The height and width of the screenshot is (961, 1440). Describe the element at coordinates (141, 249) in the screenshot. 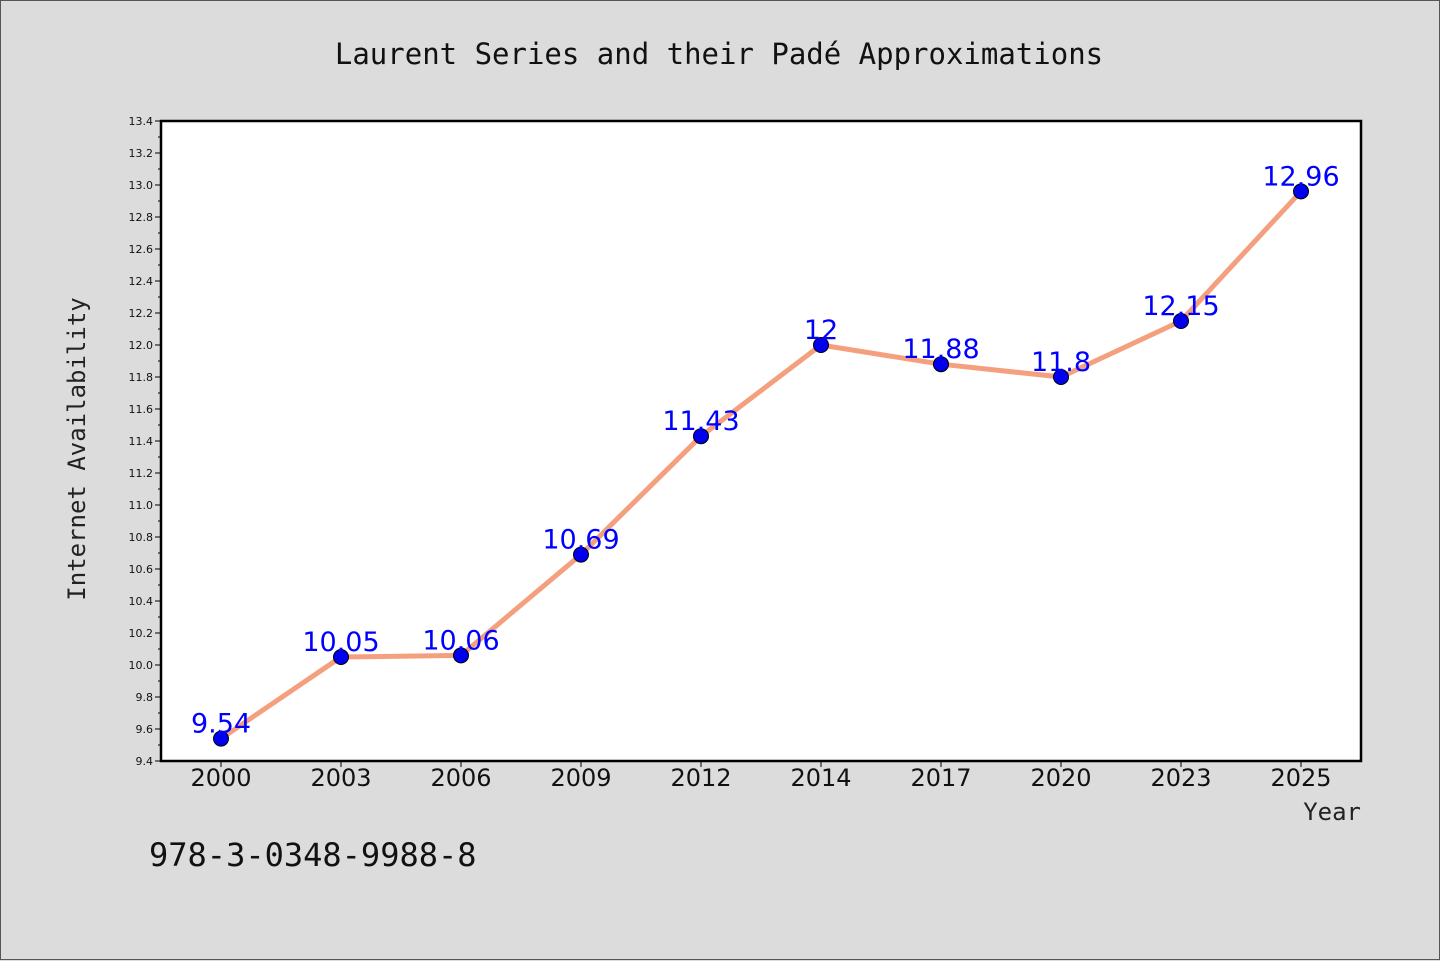

I see `y-tick-label: 12.6` at that location.